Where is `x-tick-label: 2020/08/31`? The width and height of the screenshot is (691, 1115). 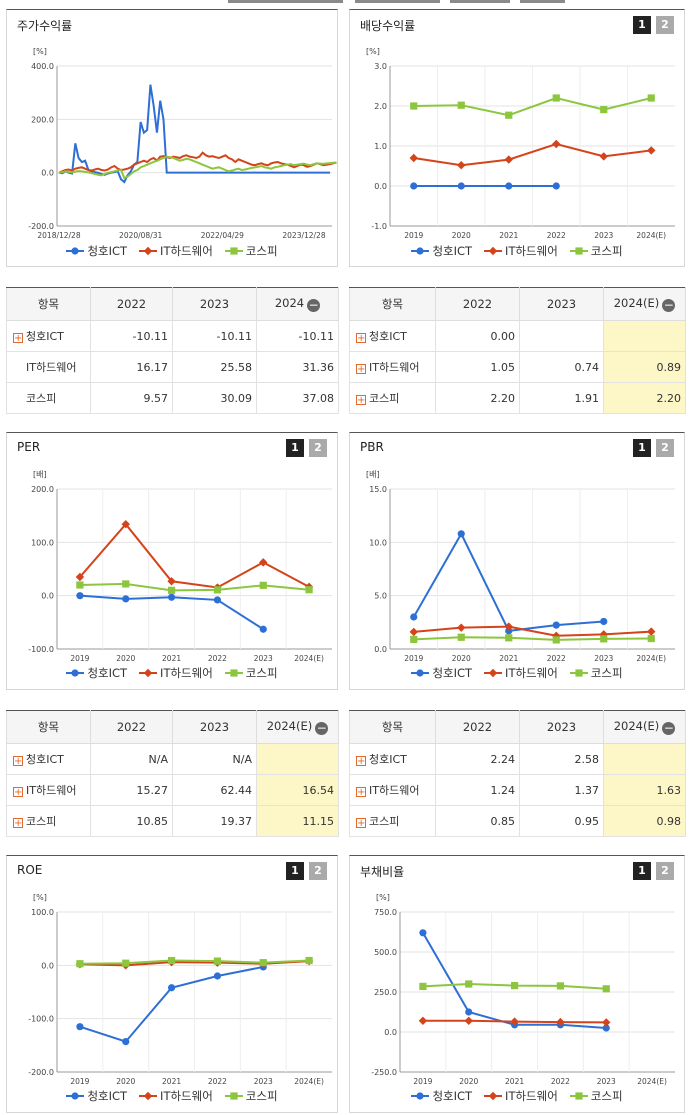
x-tick-label: 2020/08/31 is located at coordinates (140, 235).